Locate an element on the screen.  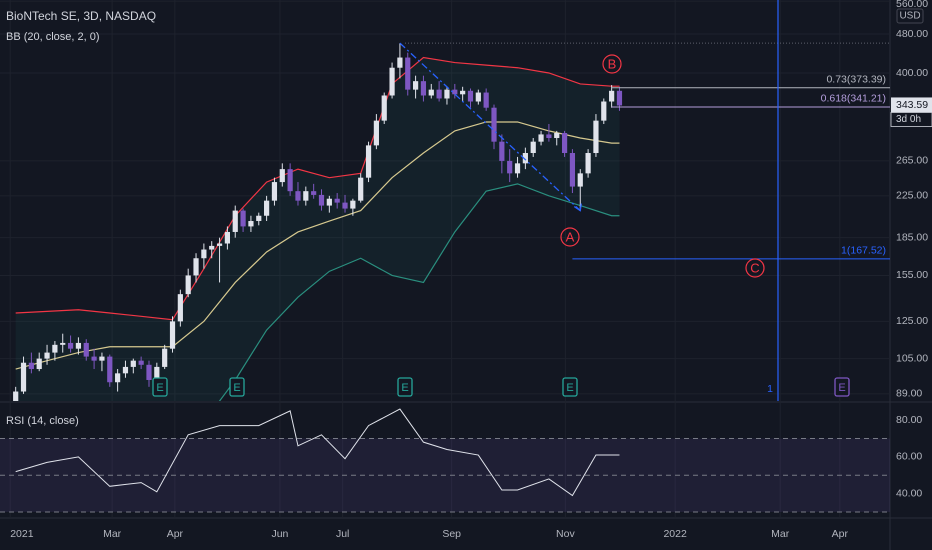
y-tick-label: 265.00 is located at coordinates (912, 161).